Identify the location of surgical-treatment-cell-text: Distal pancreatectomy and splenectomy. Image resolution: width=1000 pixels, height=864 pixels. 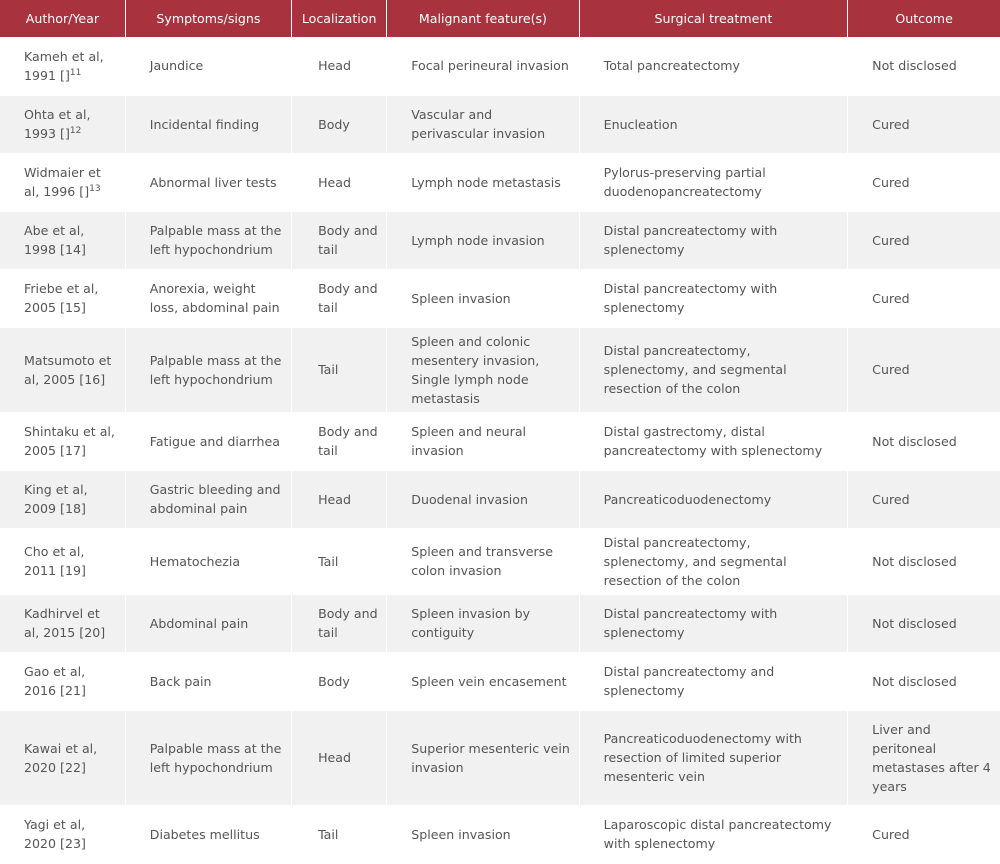
(689, 681).